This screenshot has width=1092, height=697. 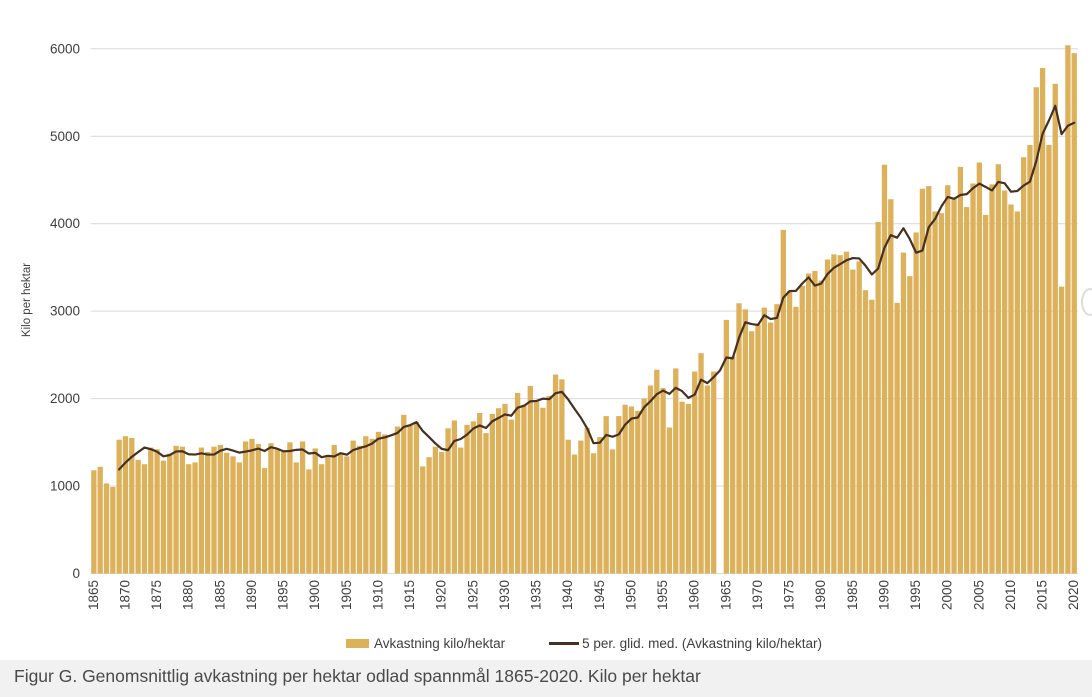 What do you see at coordinates (568, 506) in the screenshot?
I see `bar-1940` at bounding box center [568, 506].